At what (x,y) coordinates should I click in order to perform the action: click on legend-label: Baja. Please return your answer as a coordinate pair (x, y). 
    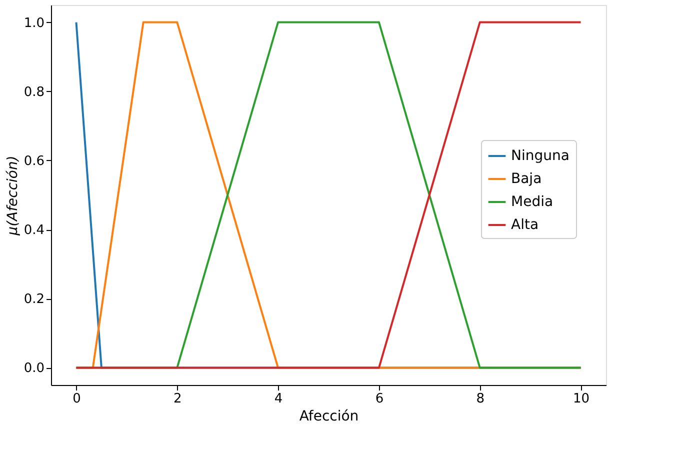
    Looking at the image, I should click on (526, 179).